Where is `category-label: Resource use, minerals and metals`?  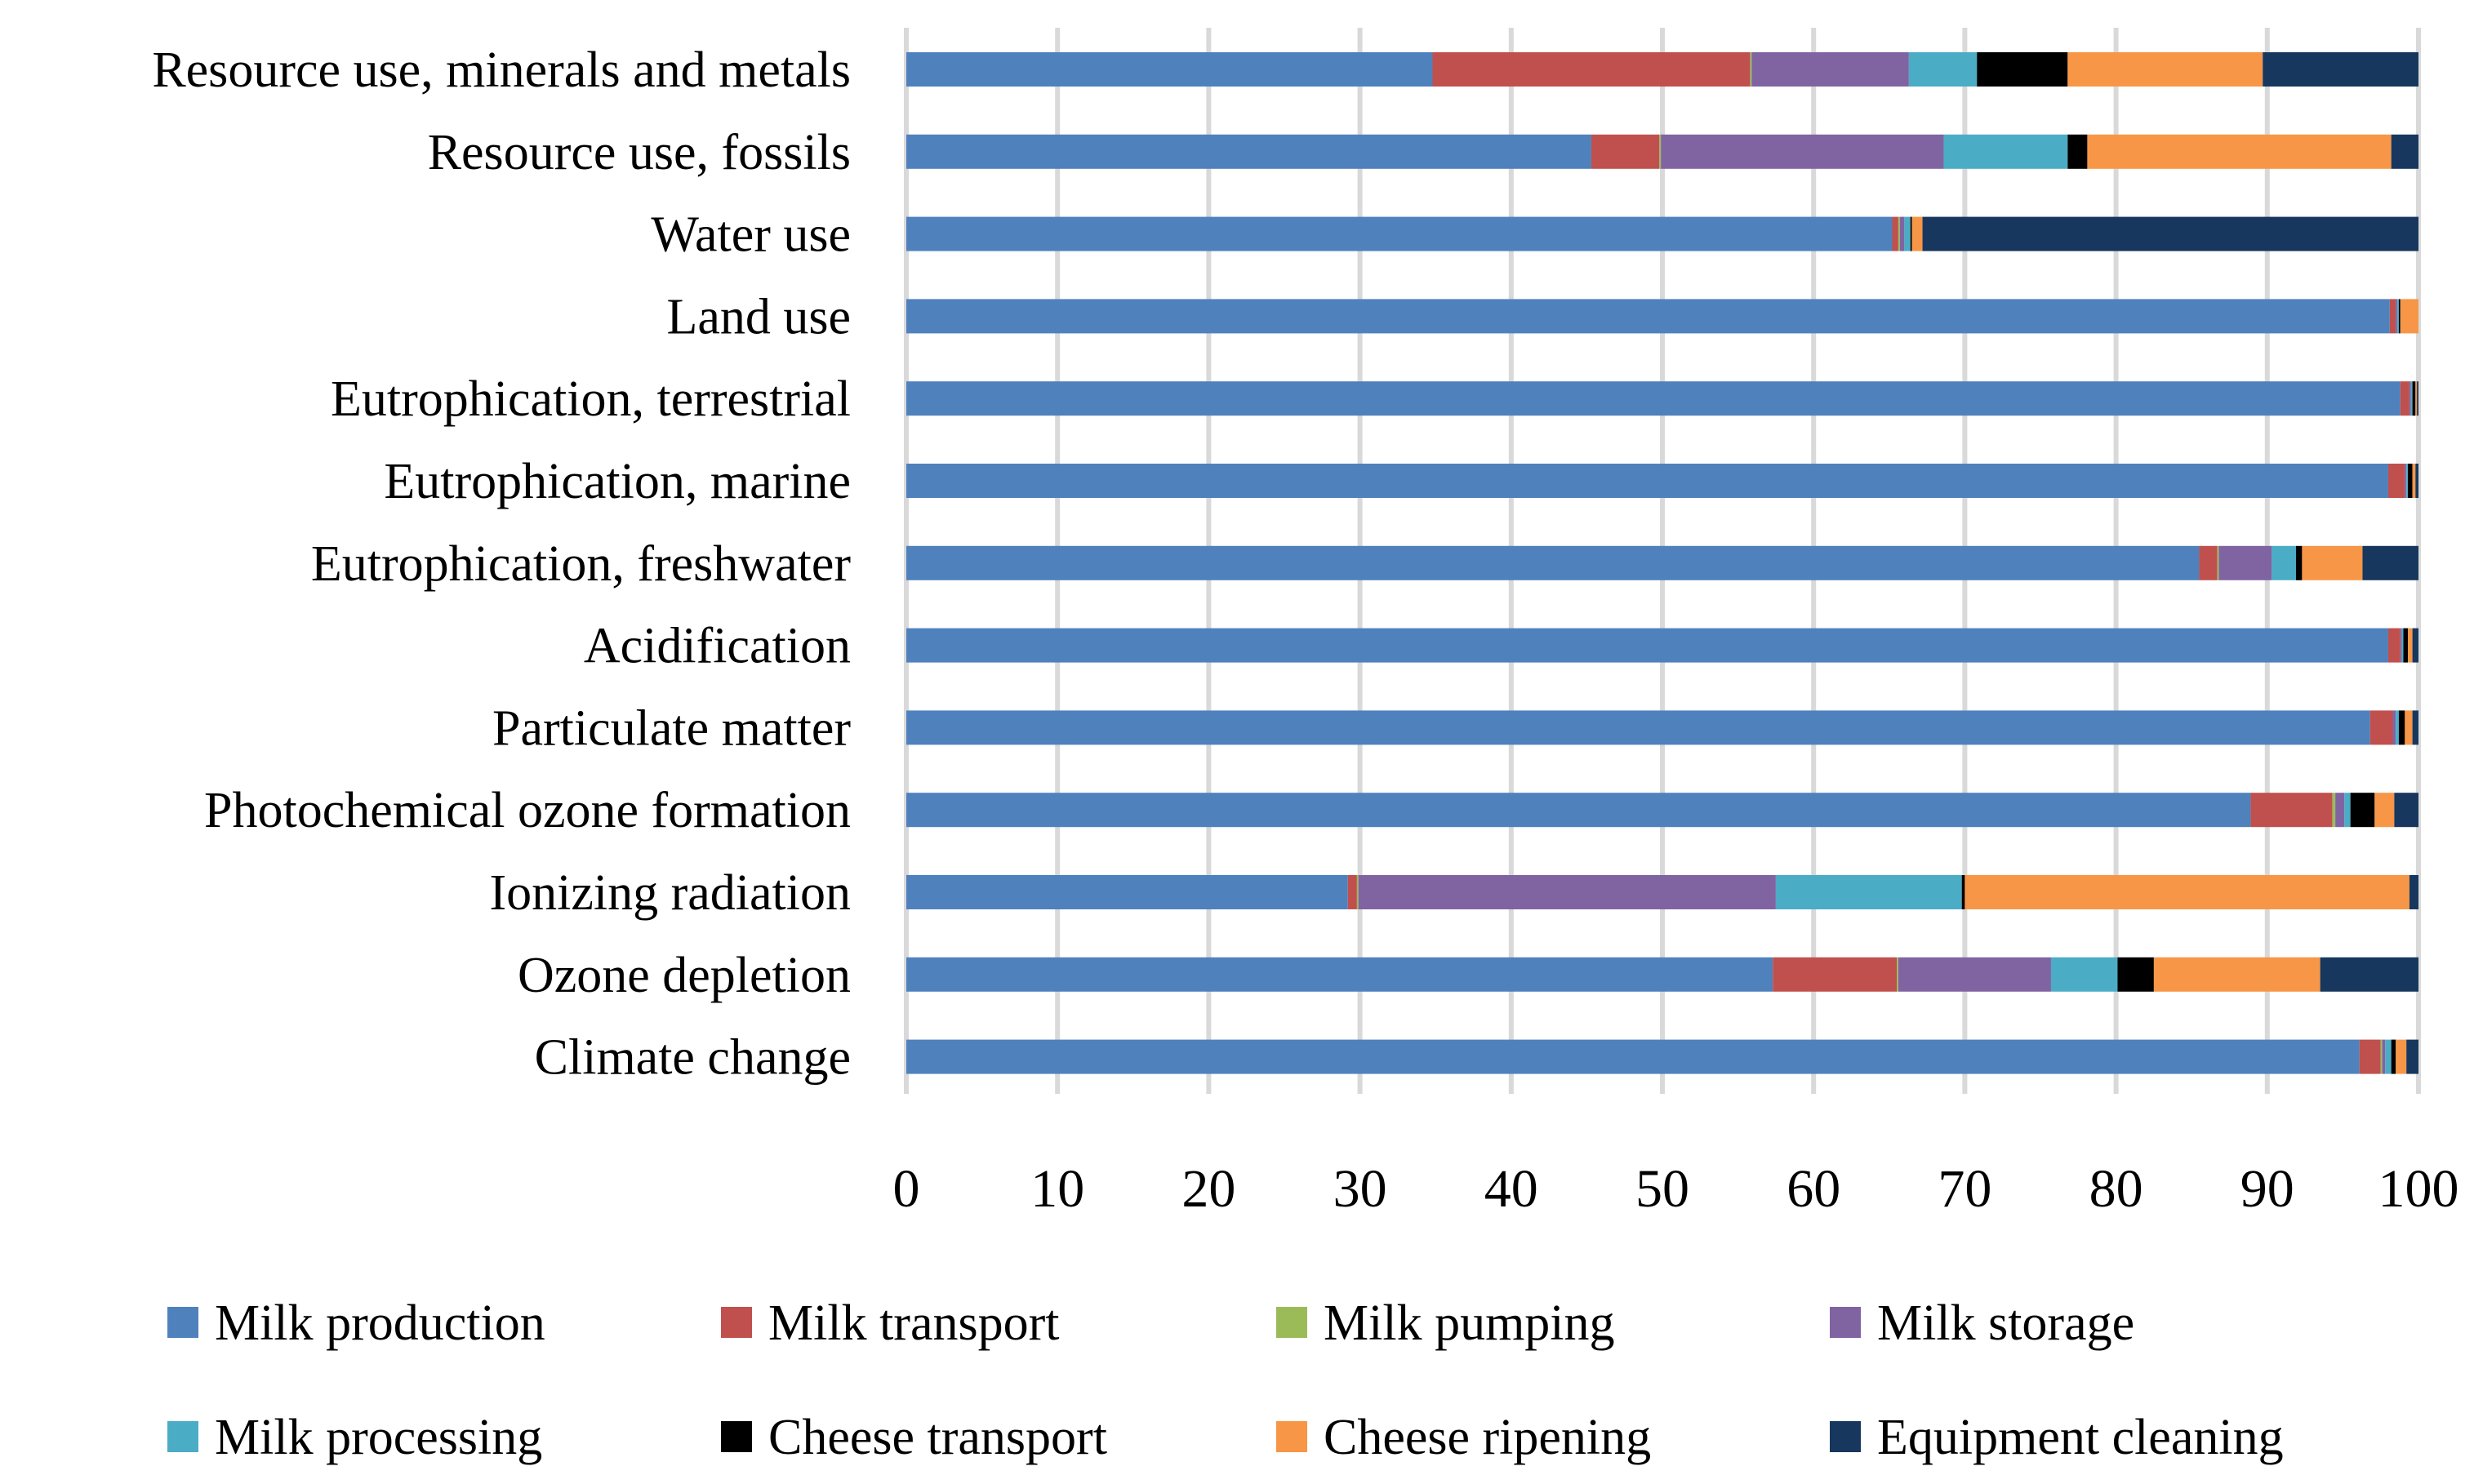 category-label: Resource use, minerals and metals is located at coordinates (502, 70).